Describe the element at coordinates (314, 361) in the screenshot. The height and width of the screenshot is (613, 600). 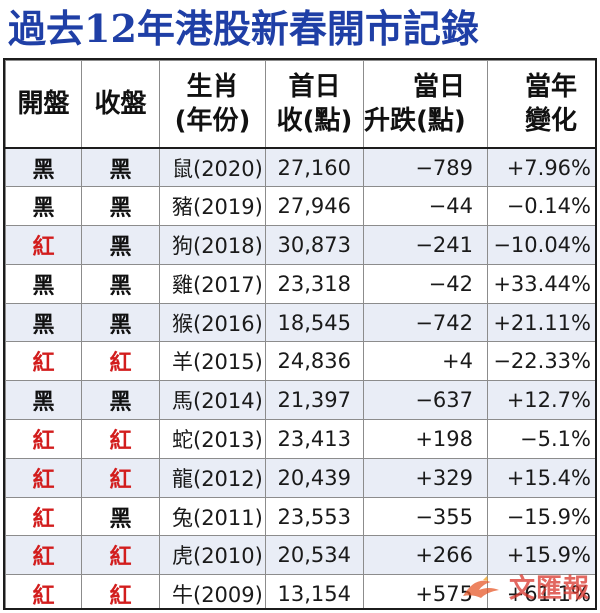
I see `cell-first-close: 24,836` at that location.